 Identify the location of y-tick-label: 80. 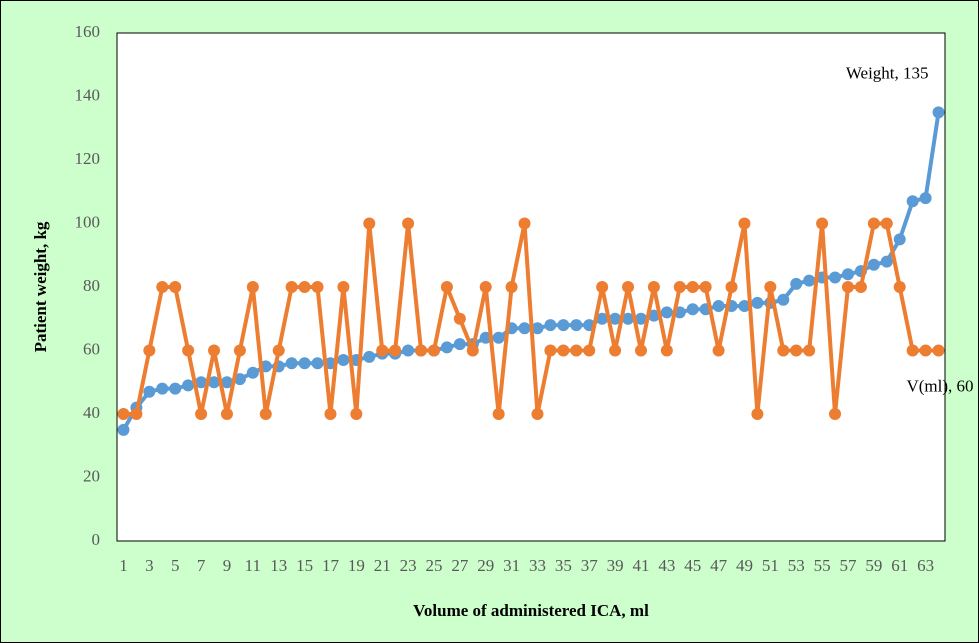
(91, 285).